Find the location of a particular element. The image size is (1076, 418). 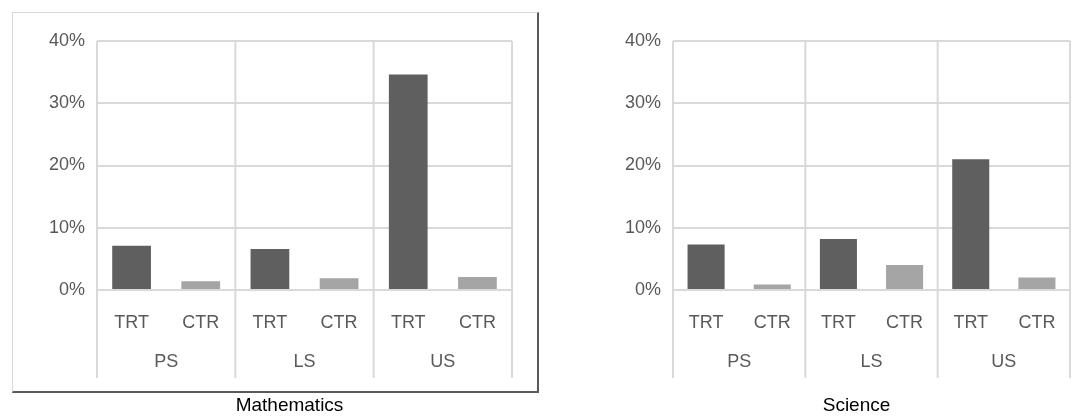

text: Mathematics is located at coordinates (289, 405).